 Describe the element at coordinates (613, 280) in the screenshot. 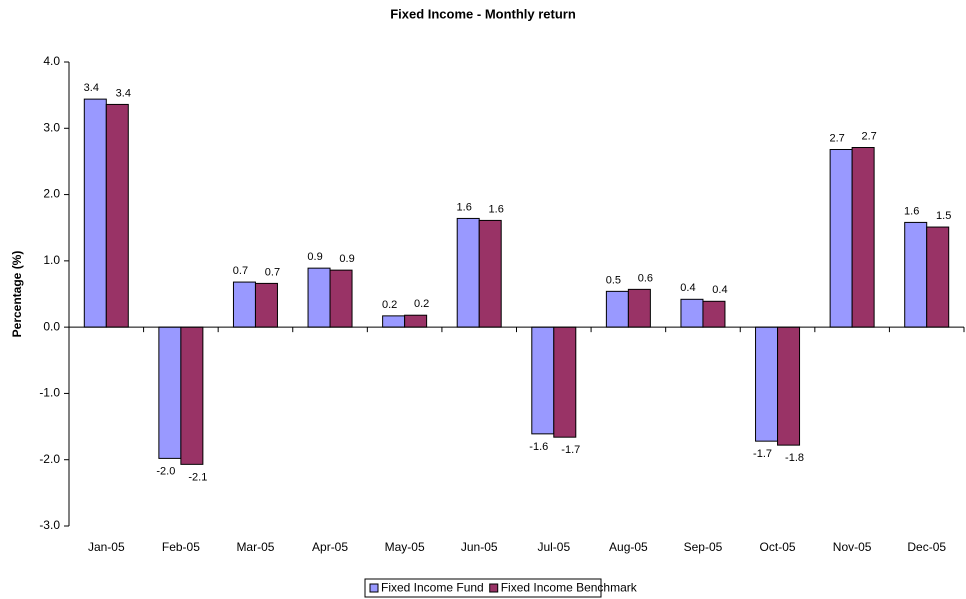

I see `value-label: 0.5` at that location.